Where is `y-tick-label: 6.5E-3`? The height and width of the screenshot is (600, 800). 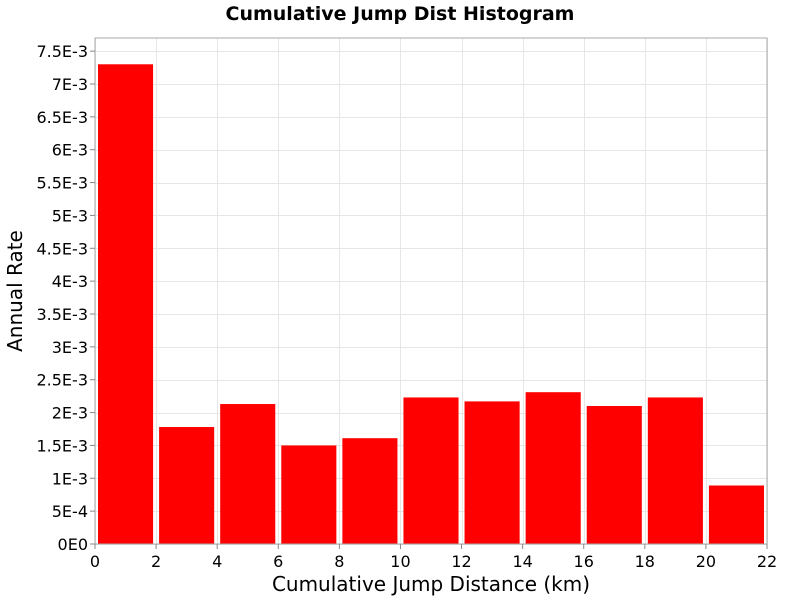 y-tick-label: 6.5E-3 is located at coordinates (62, 117).